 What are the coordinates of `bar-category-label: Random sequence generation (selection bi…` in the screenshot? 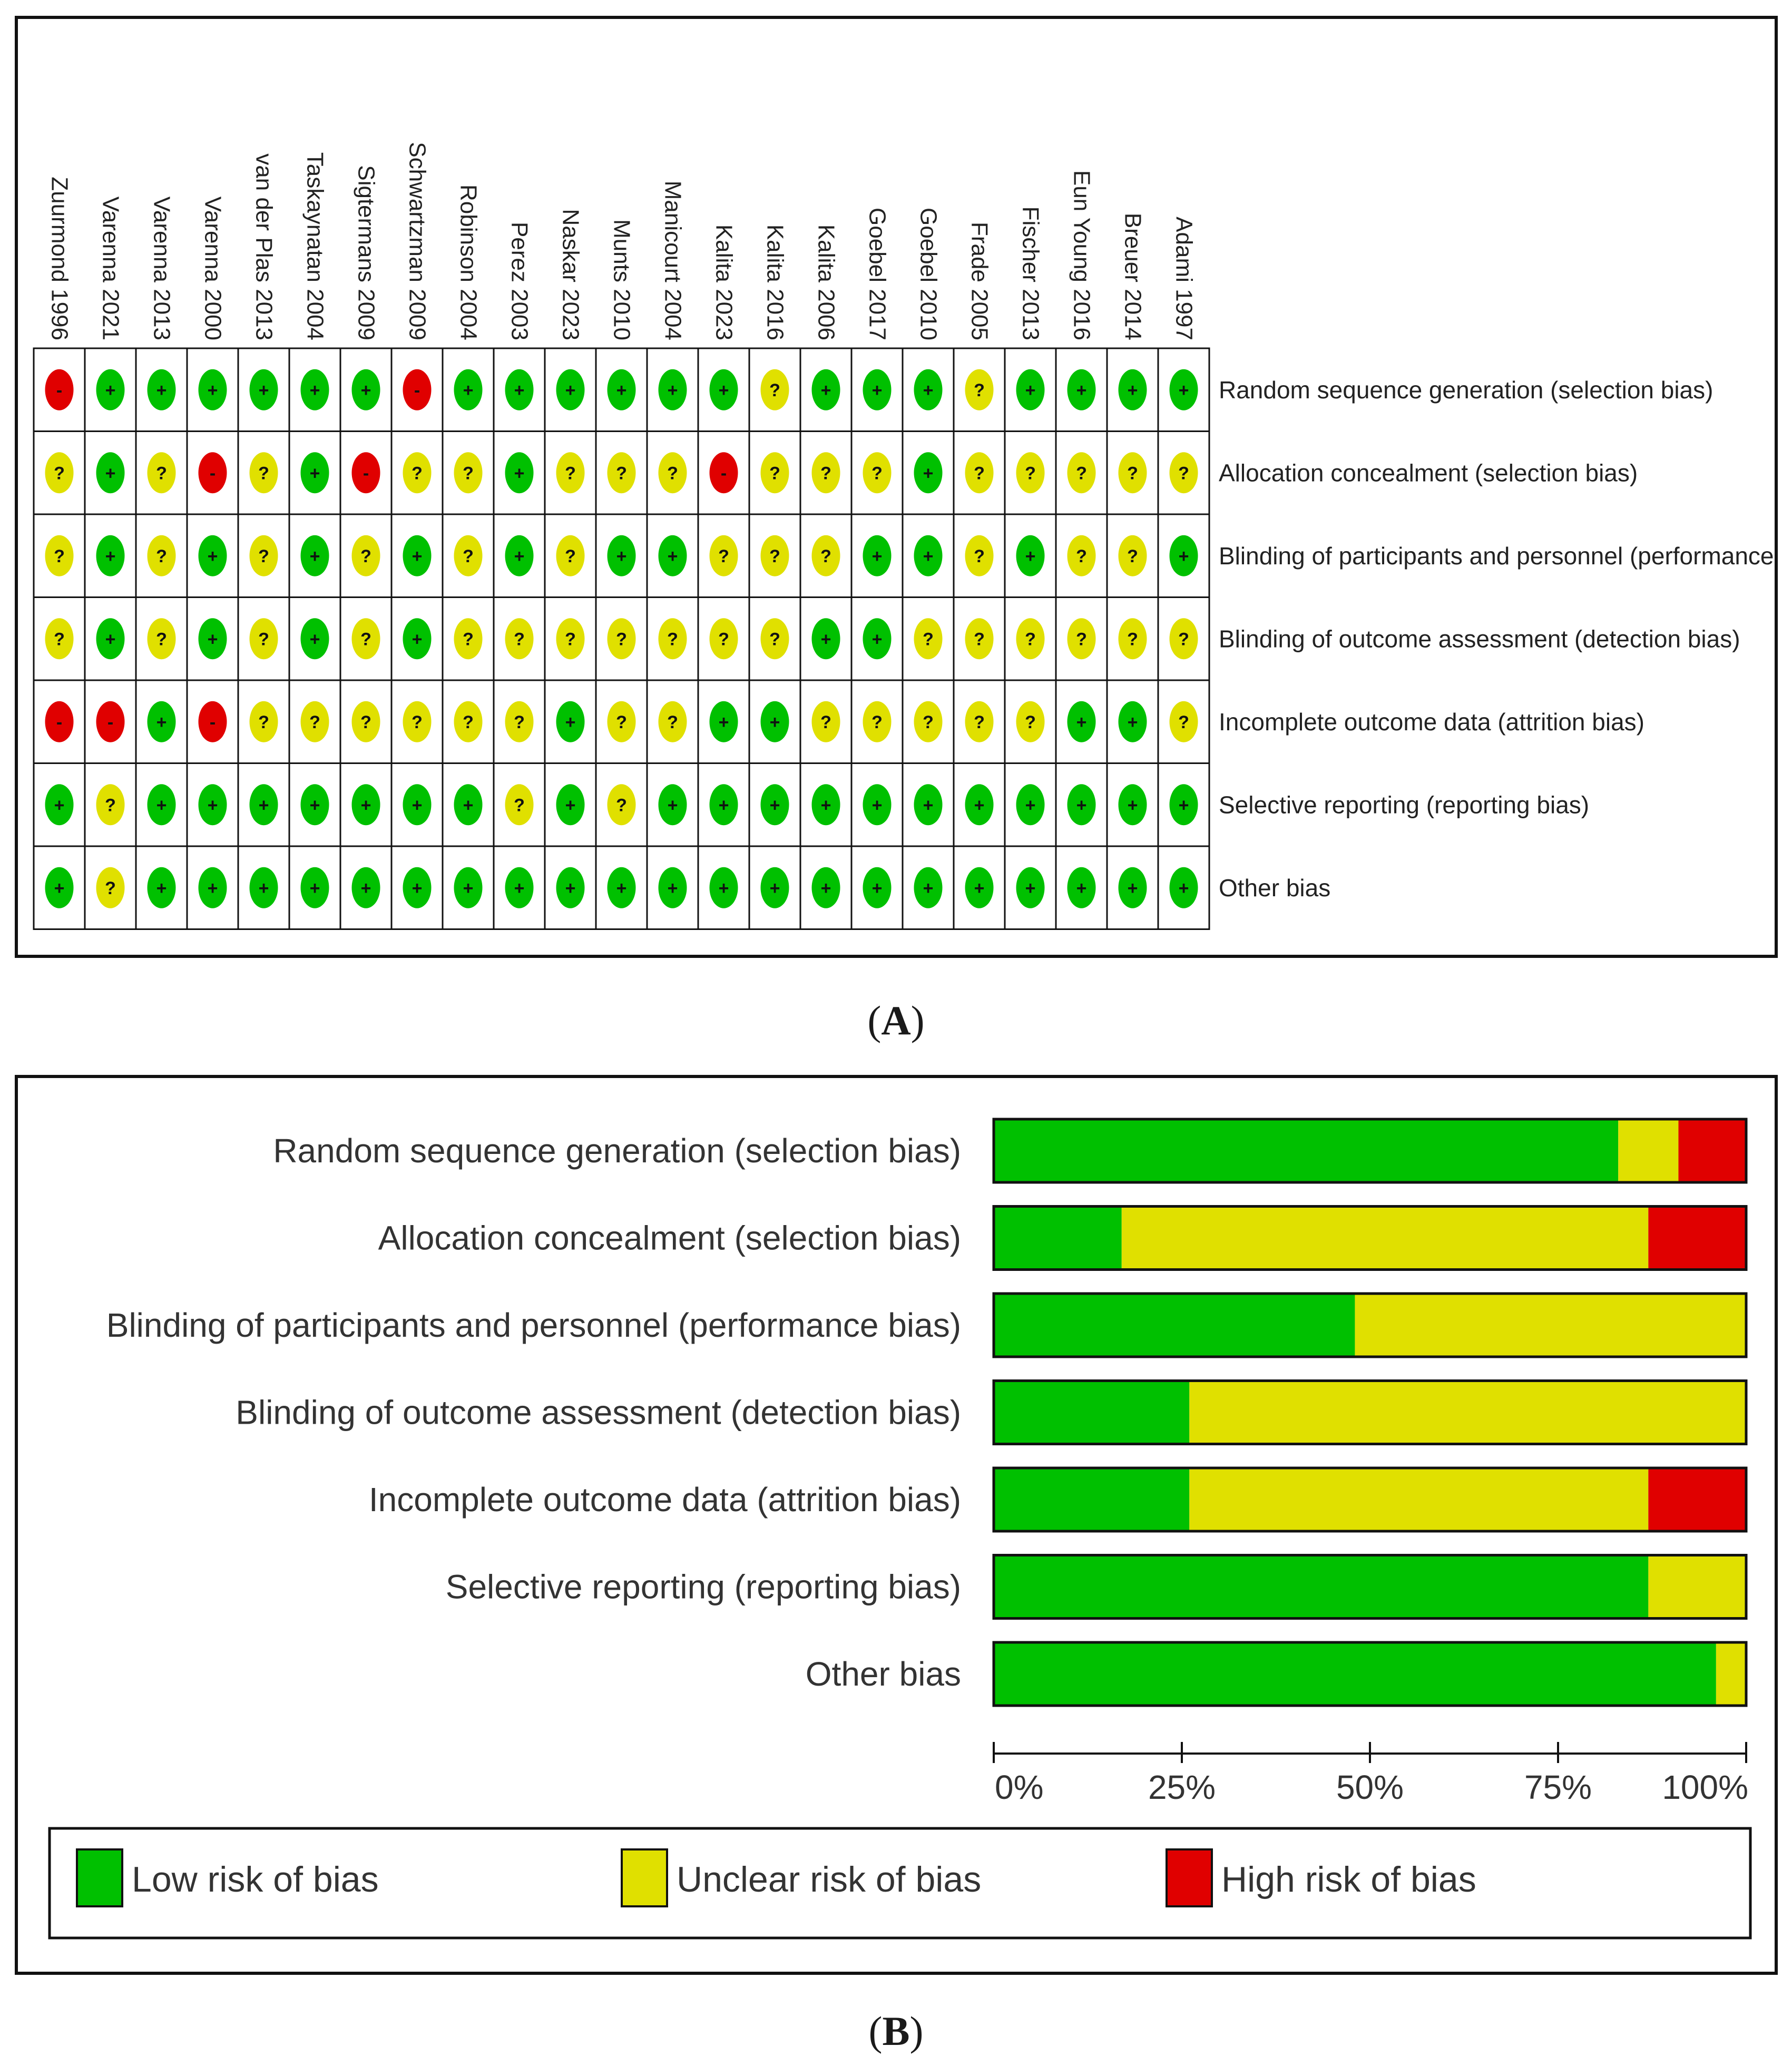 It's located at (617, 1151).